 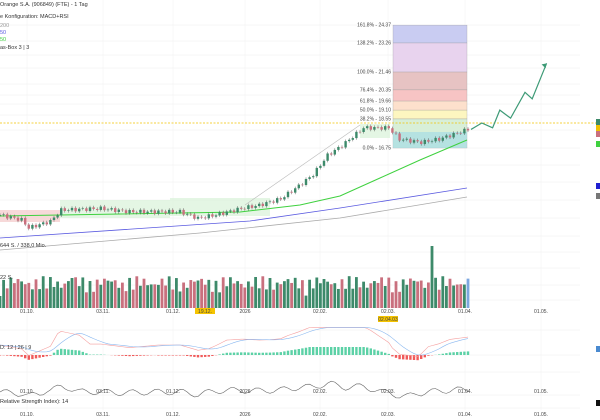 I want to click on fib-label: 138.2% - 23.26, so click(x=374, y=44).